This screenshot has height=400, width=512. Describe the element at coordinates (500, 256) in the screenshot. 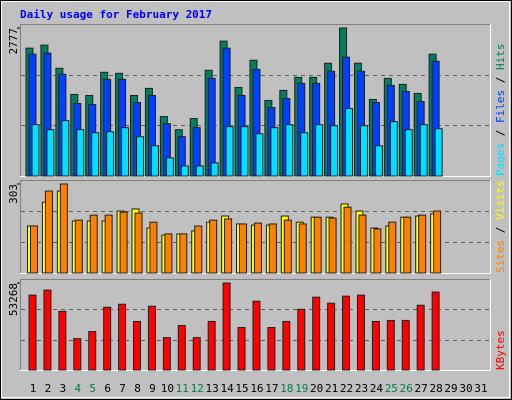

I see `legend-entry: Sites` at that location.